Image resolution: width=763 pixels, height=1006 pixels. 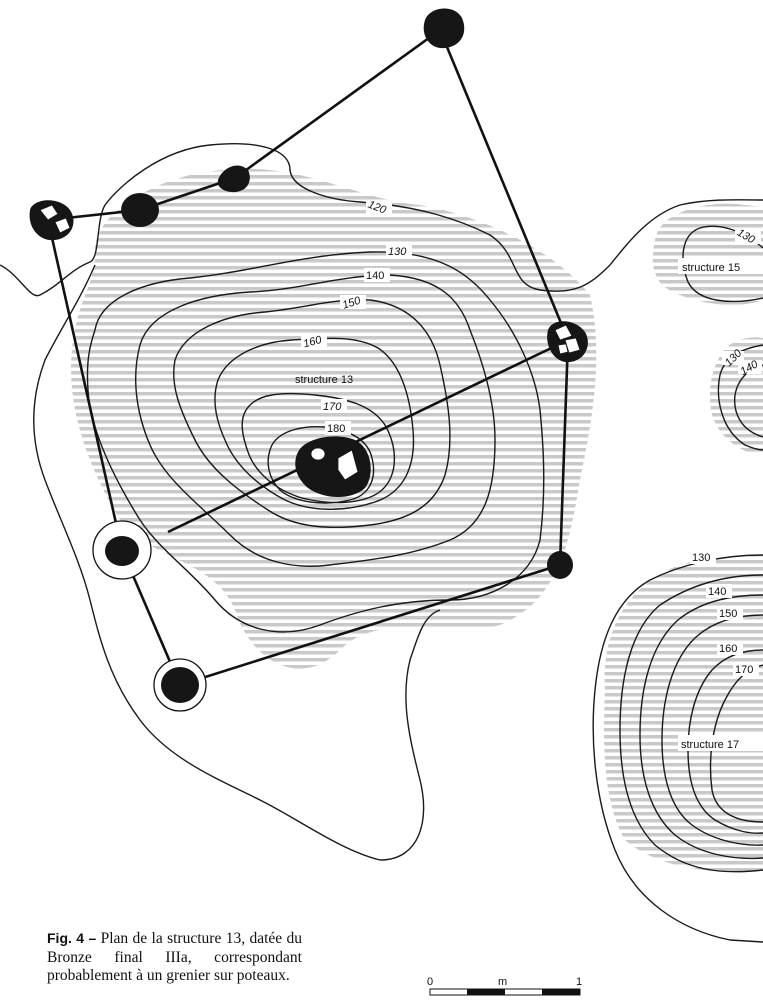 What do you see at coordinates (710, 745) in the screenshot?
I see `label-structure-17: structure 17` at bounding box center [710, 745].